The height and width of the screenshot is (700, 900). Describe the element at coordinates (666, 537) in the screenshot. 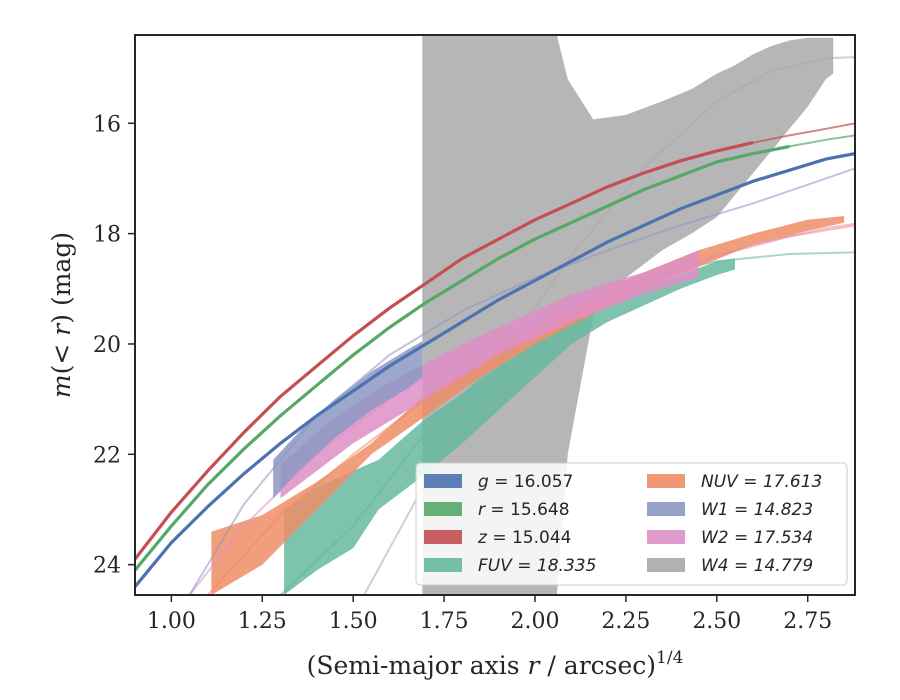

I see `legend-swatch-w2` at that location.